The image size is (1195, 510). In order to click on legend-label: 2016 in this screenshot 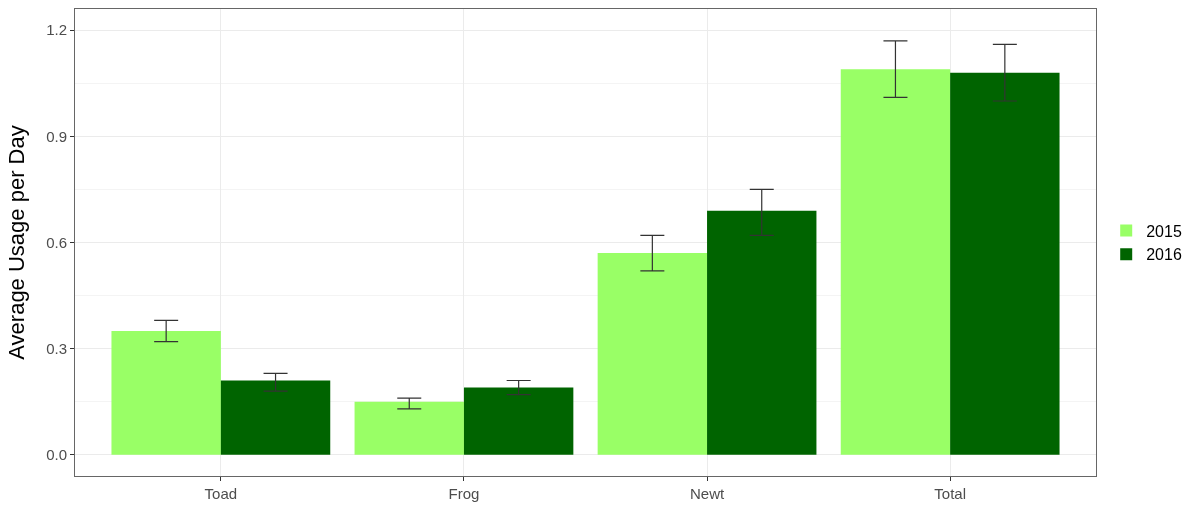, I will do `click(1164, 255)`.